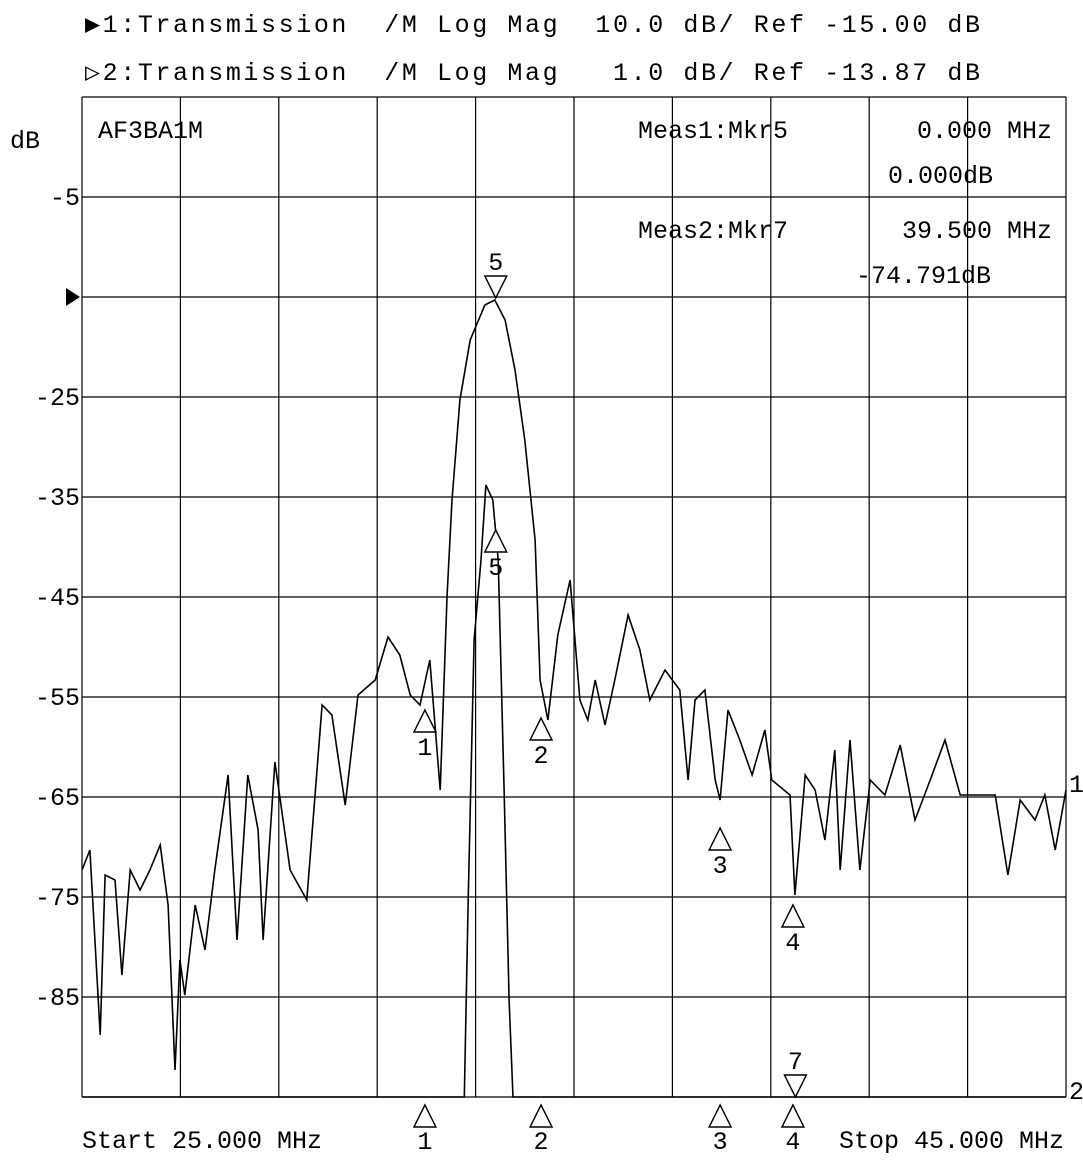 The image size is (1083, 1167). What do you see at coordinates (720, 1142) in the screenshot?
I see `stimulus-marker-label: 3` at bounding box center [720, 1142].